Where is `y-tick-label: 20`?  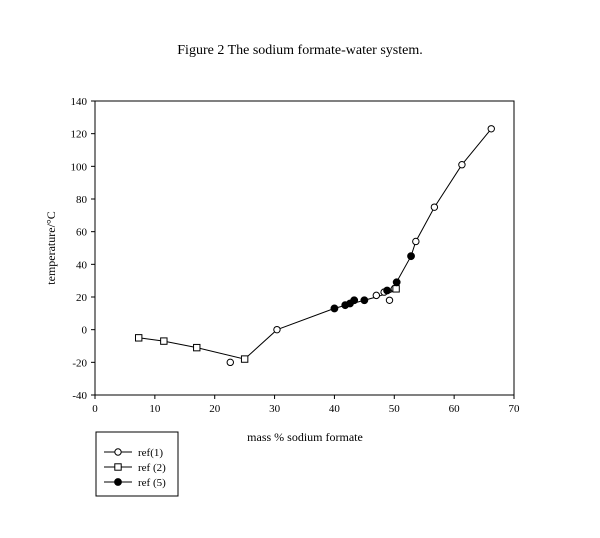
y-tick-label: 20 is located at coordinates (82, 298).